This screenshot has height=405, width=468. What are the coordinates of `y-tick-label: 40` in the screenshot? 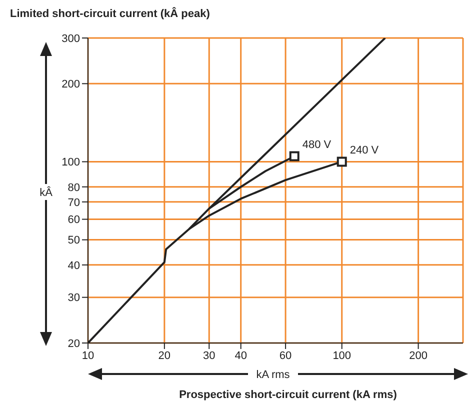 It's located at (74, 266).